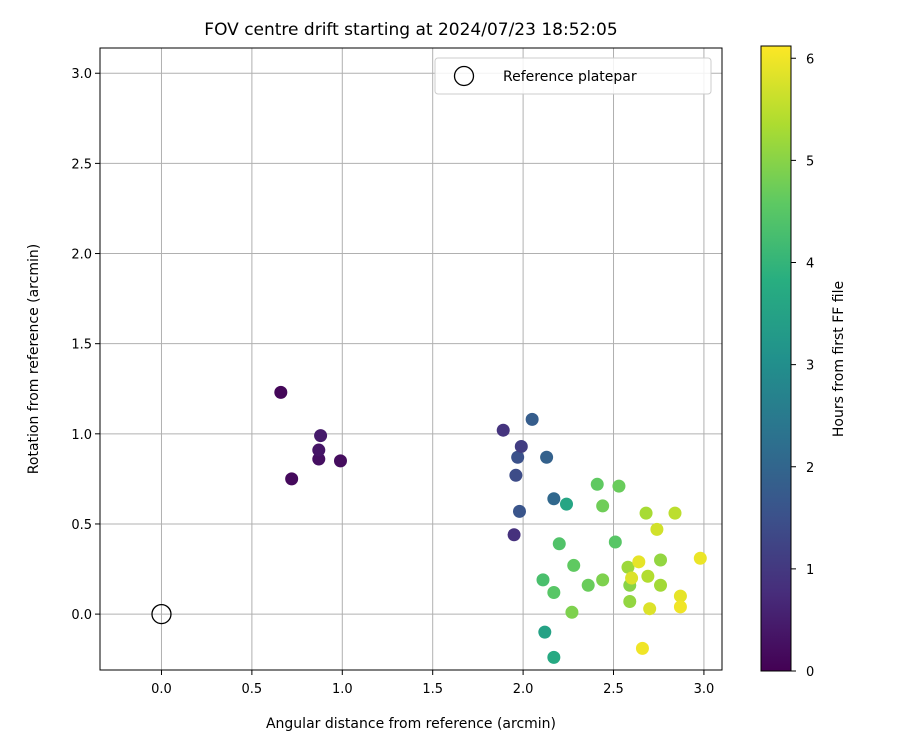 This screenshot has width=900, height=750. I want to click on x-tick-label: 3.0, so click(704, 689).